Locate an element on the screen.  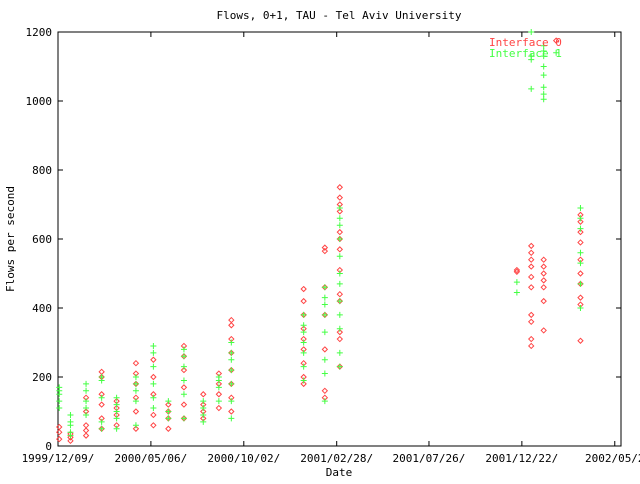
x-tick-label: 2002/05/2 is located at coordinates (612, 458).